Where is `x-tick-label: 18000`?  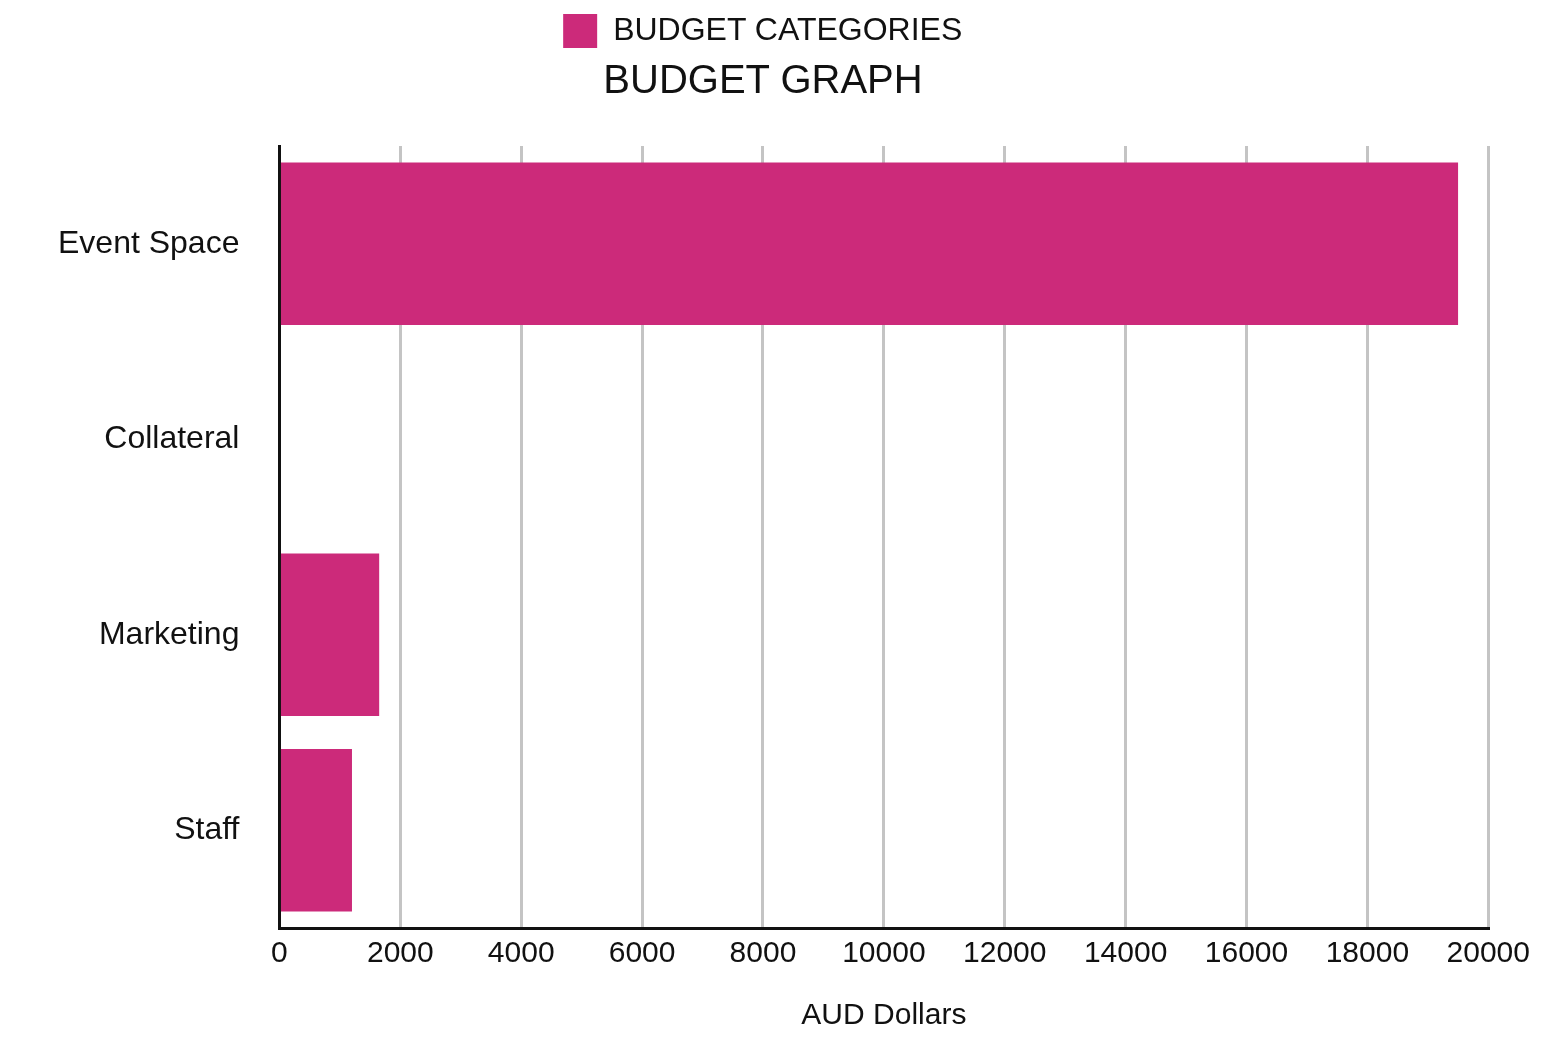 x-tick-label: 18000 is located at coordinates (1367, 952).